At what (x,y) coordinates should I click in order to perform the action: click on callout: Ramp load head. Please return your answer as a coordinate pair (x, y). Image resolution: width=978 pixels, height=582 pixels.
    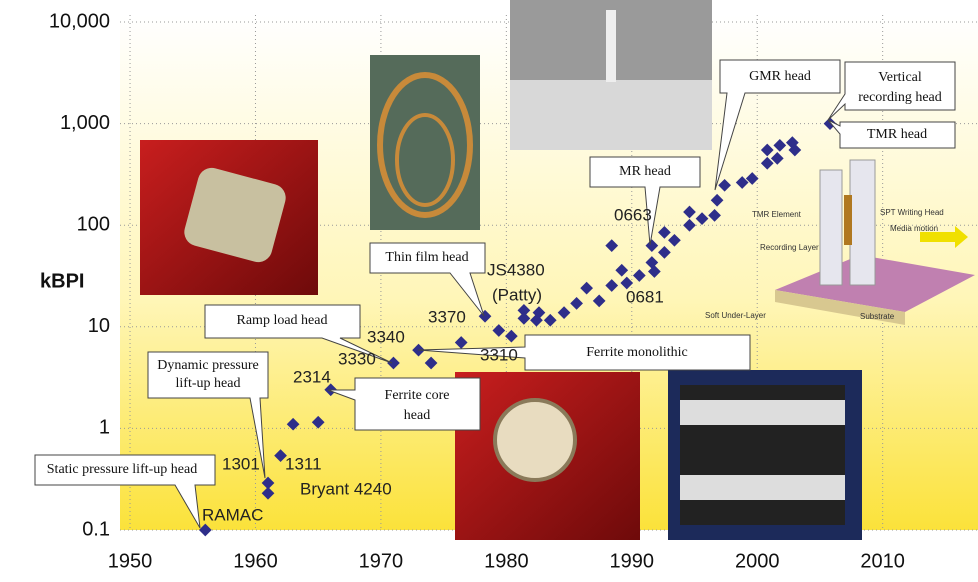
    Looking at the image, I should click on (298, 334).